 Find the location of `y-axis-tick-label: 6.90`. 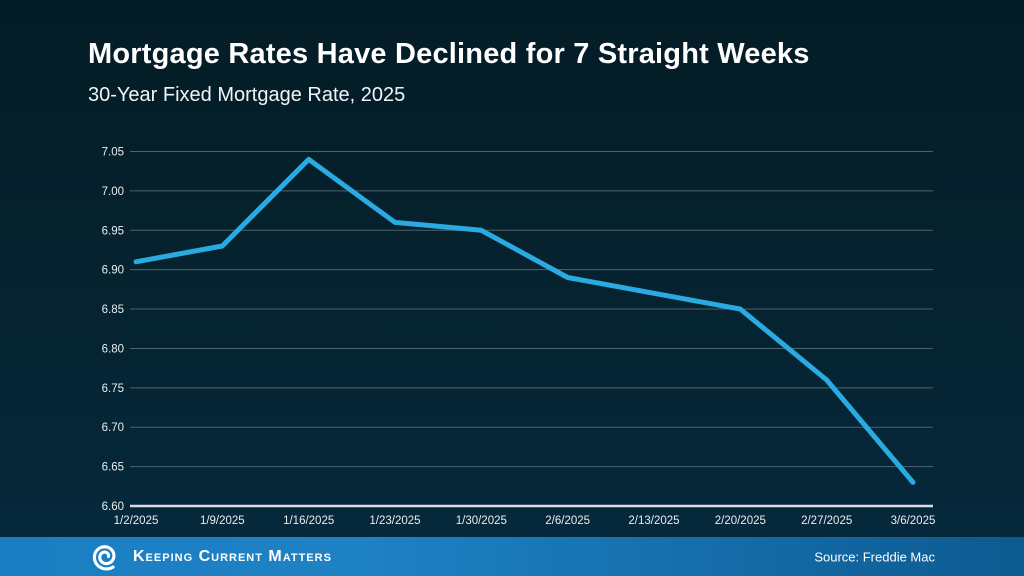

y-axis-tick-label: 6.90 is located at coordinates (113, 271).